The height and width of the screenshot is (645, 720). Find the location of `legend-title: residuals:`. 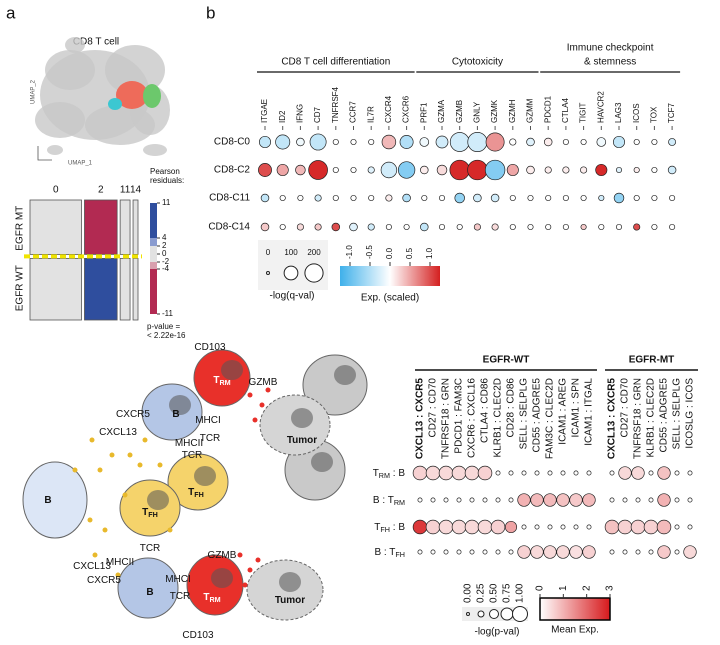

legend-title: residuals: is located at coordinates (167, 180).